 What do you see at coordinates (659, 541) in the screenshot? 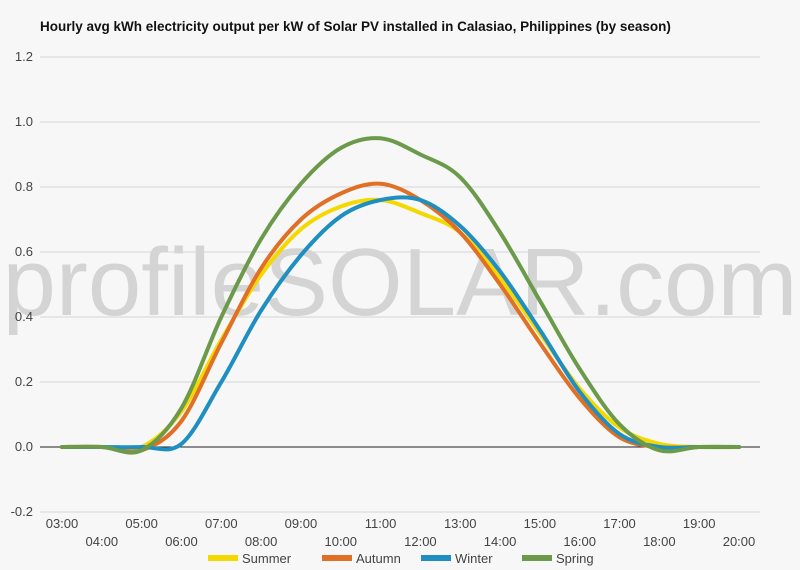
I see `x-tick-label: 18:00` at bounding box center [659, 541].